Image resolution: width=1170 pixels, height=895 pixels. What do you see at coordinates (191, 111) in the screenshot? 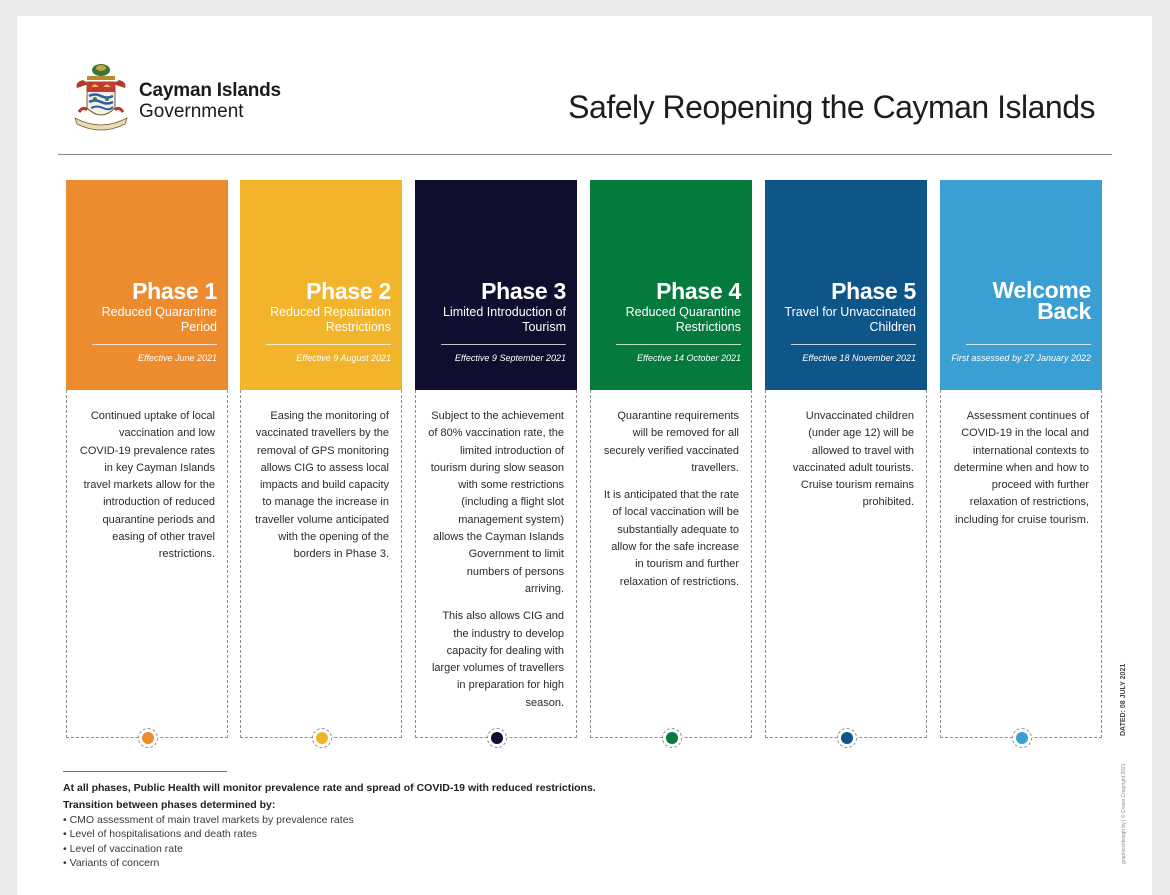
I see `org-name-line2: Government` at bounding box center [191, 111].